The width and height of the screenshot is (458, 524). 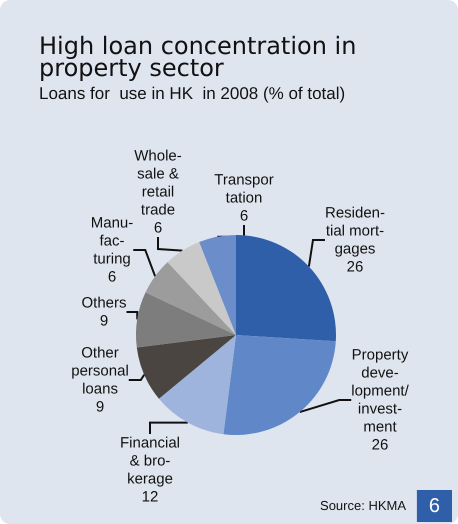 I want to click on slice-label: Others, so click(x=104, y=303).